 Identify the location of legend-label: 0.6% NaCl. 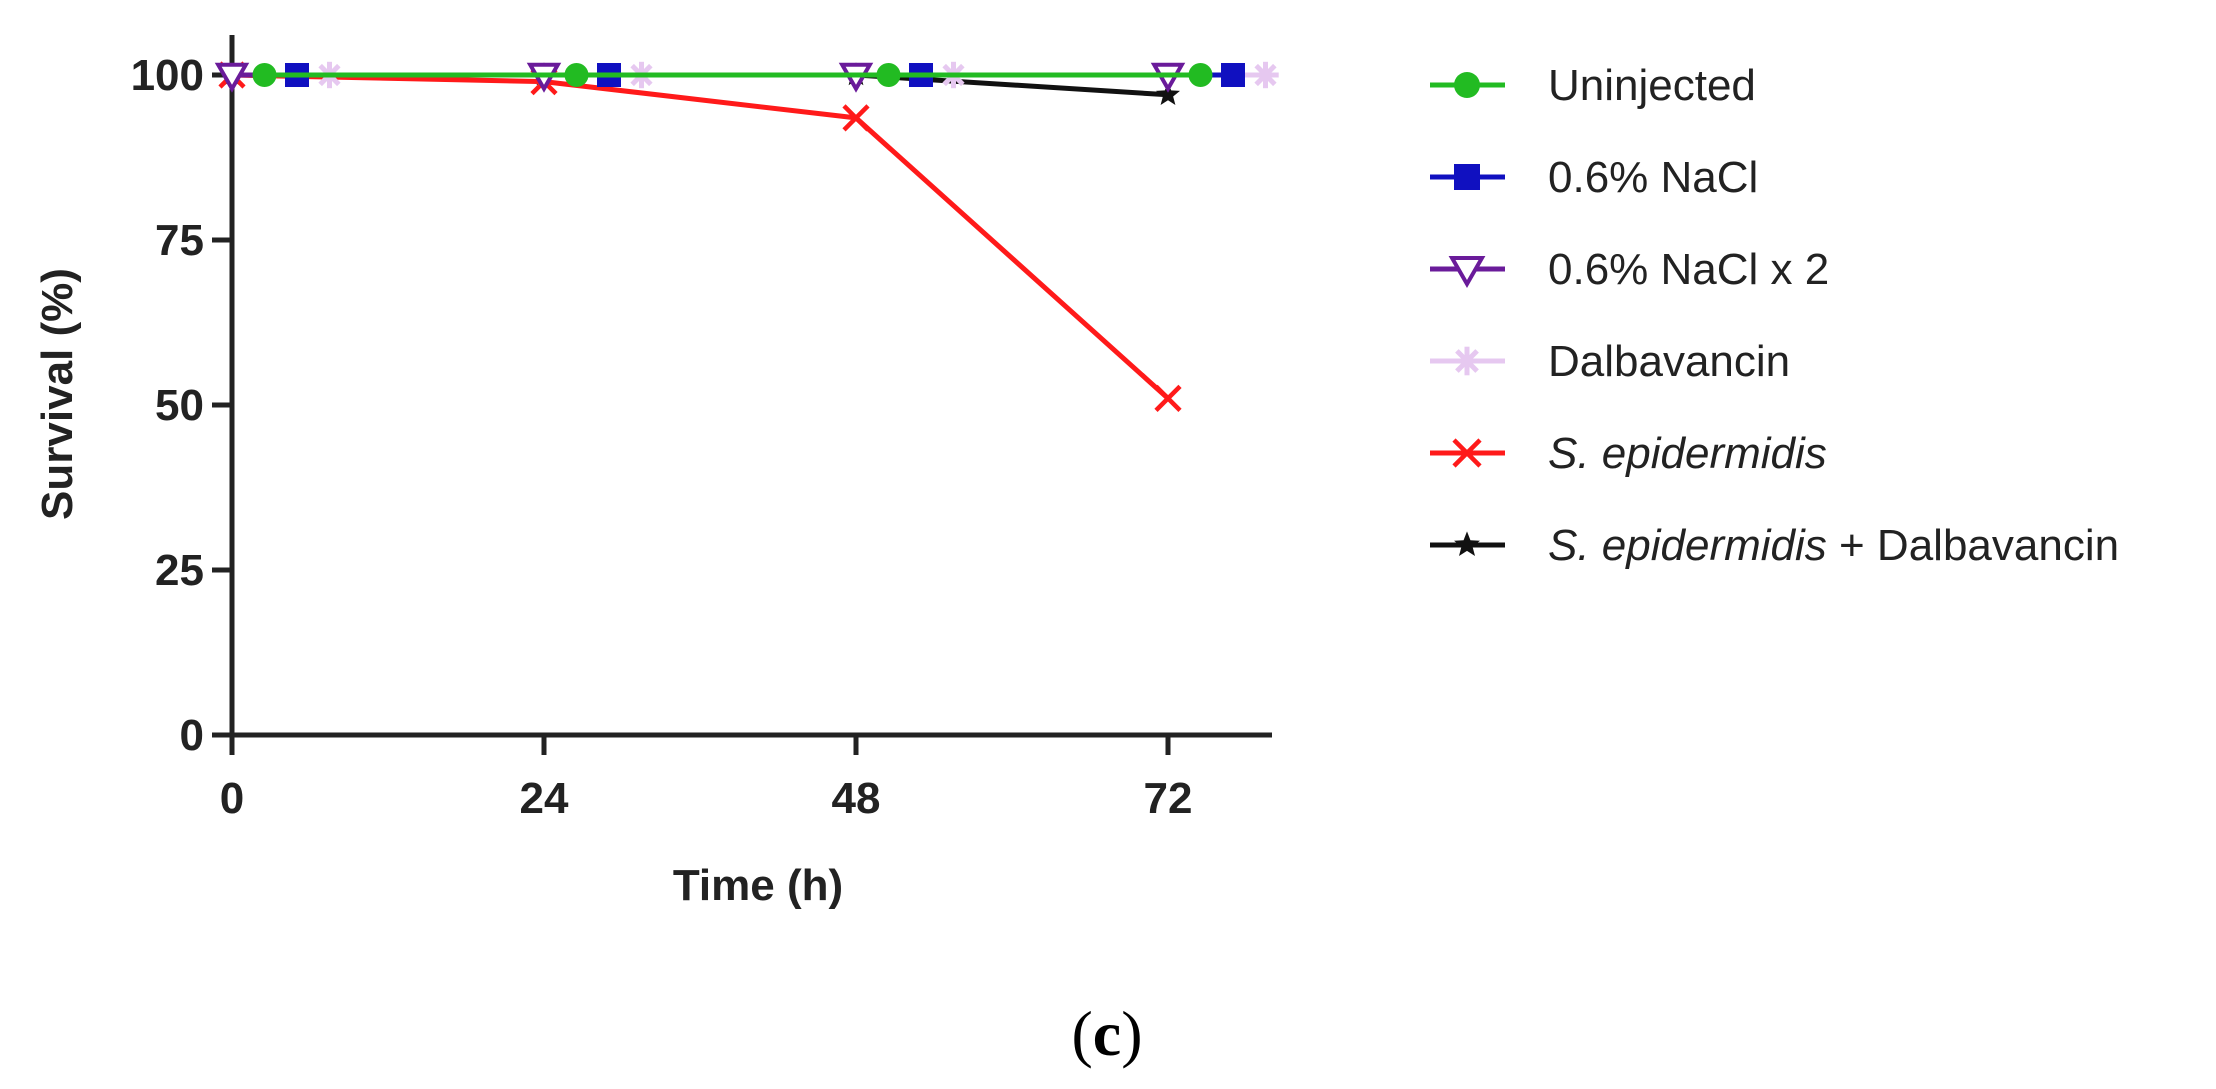
(1653, 177).